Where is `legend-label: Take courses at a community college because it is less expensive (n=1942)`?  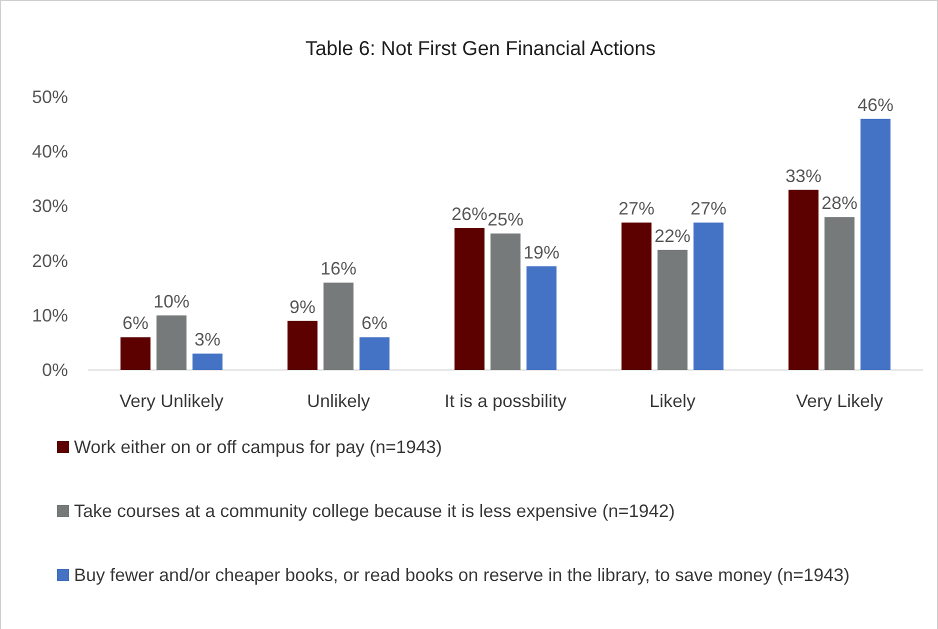
legend-label: Take courses at a community college because it is less expensive (n=1942) is located at coordinates (374, 511).